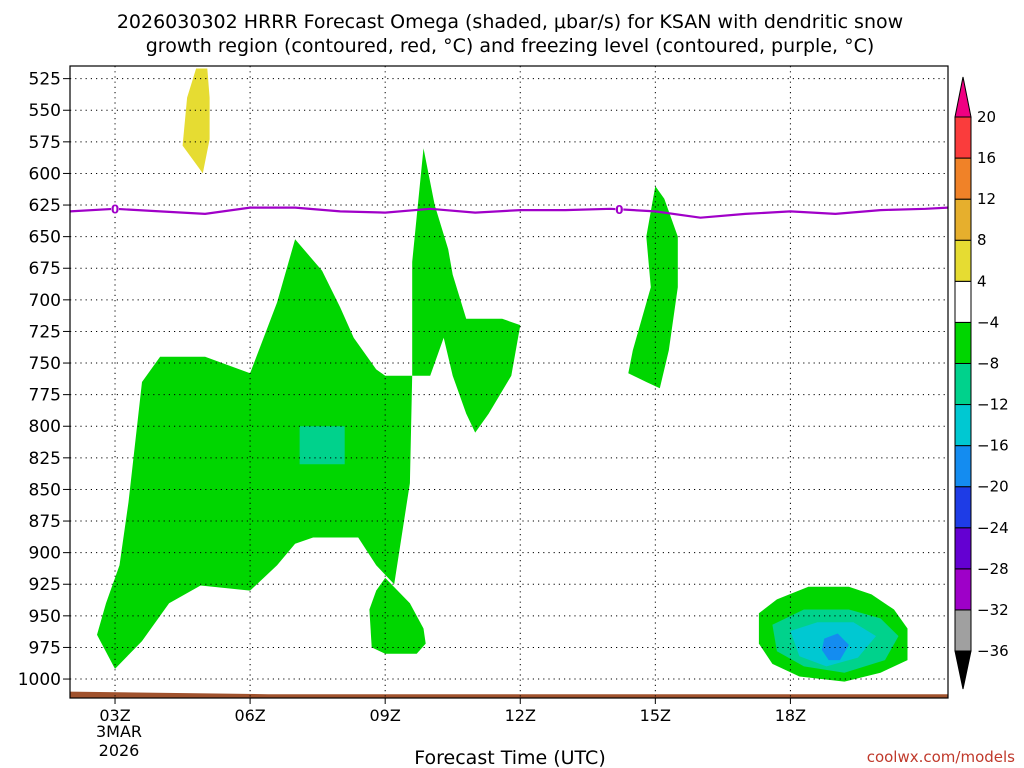 The width and height of the screenshot is (1024, 768). Describe the element at coordinates (119, 750) in the screenshot. I see `date-label-year: 2026` at that location.